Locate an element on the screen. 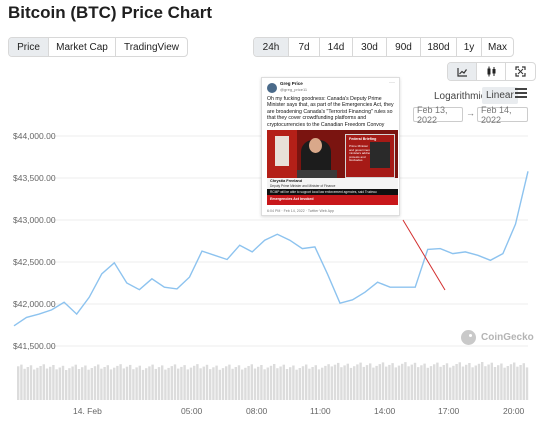 This screenshot has width=540, height=421. date-to-field: Feb 14, 2022 is located at coordinates (502, 115).